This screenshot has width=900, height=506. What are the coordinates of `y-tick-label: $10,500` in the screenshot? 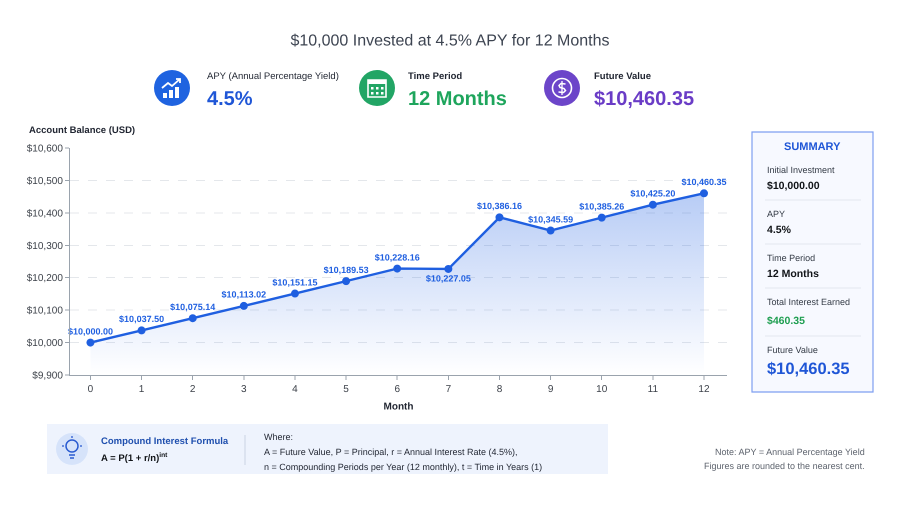 It's located at (45, 181).